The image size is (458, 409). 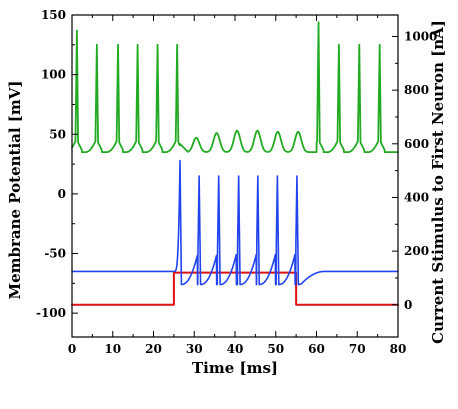 What do you see at coordinates (438, 182) in the screenshot?
I see `right-axis-title: Current Stimulus to First Neuron [nA]` at bounding box center [438, 182].